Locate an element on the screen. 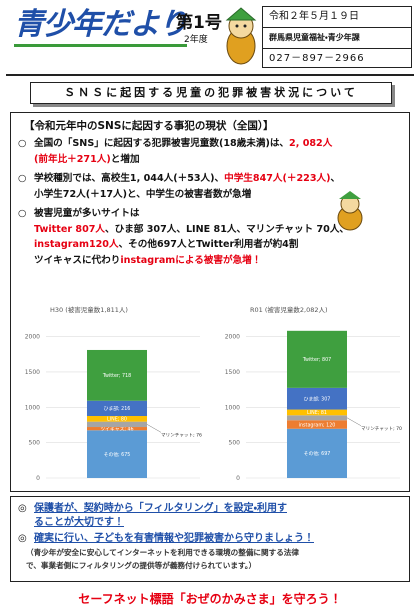  data-label: ひま部; 216 is located at coordinates (117, 409).